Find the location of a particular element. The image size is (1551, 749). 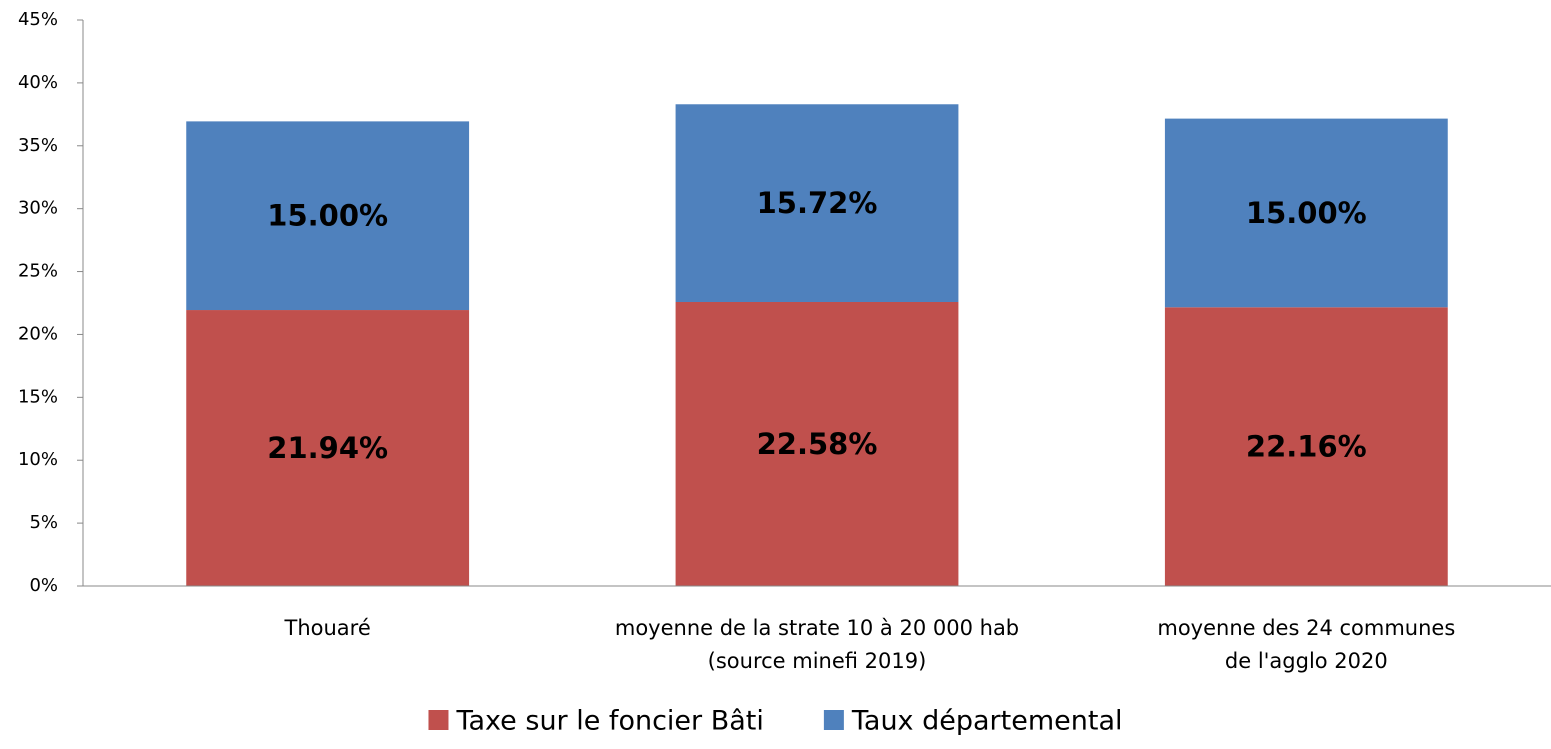

y-tick-label: 20% is located at coordinates (38, 333).